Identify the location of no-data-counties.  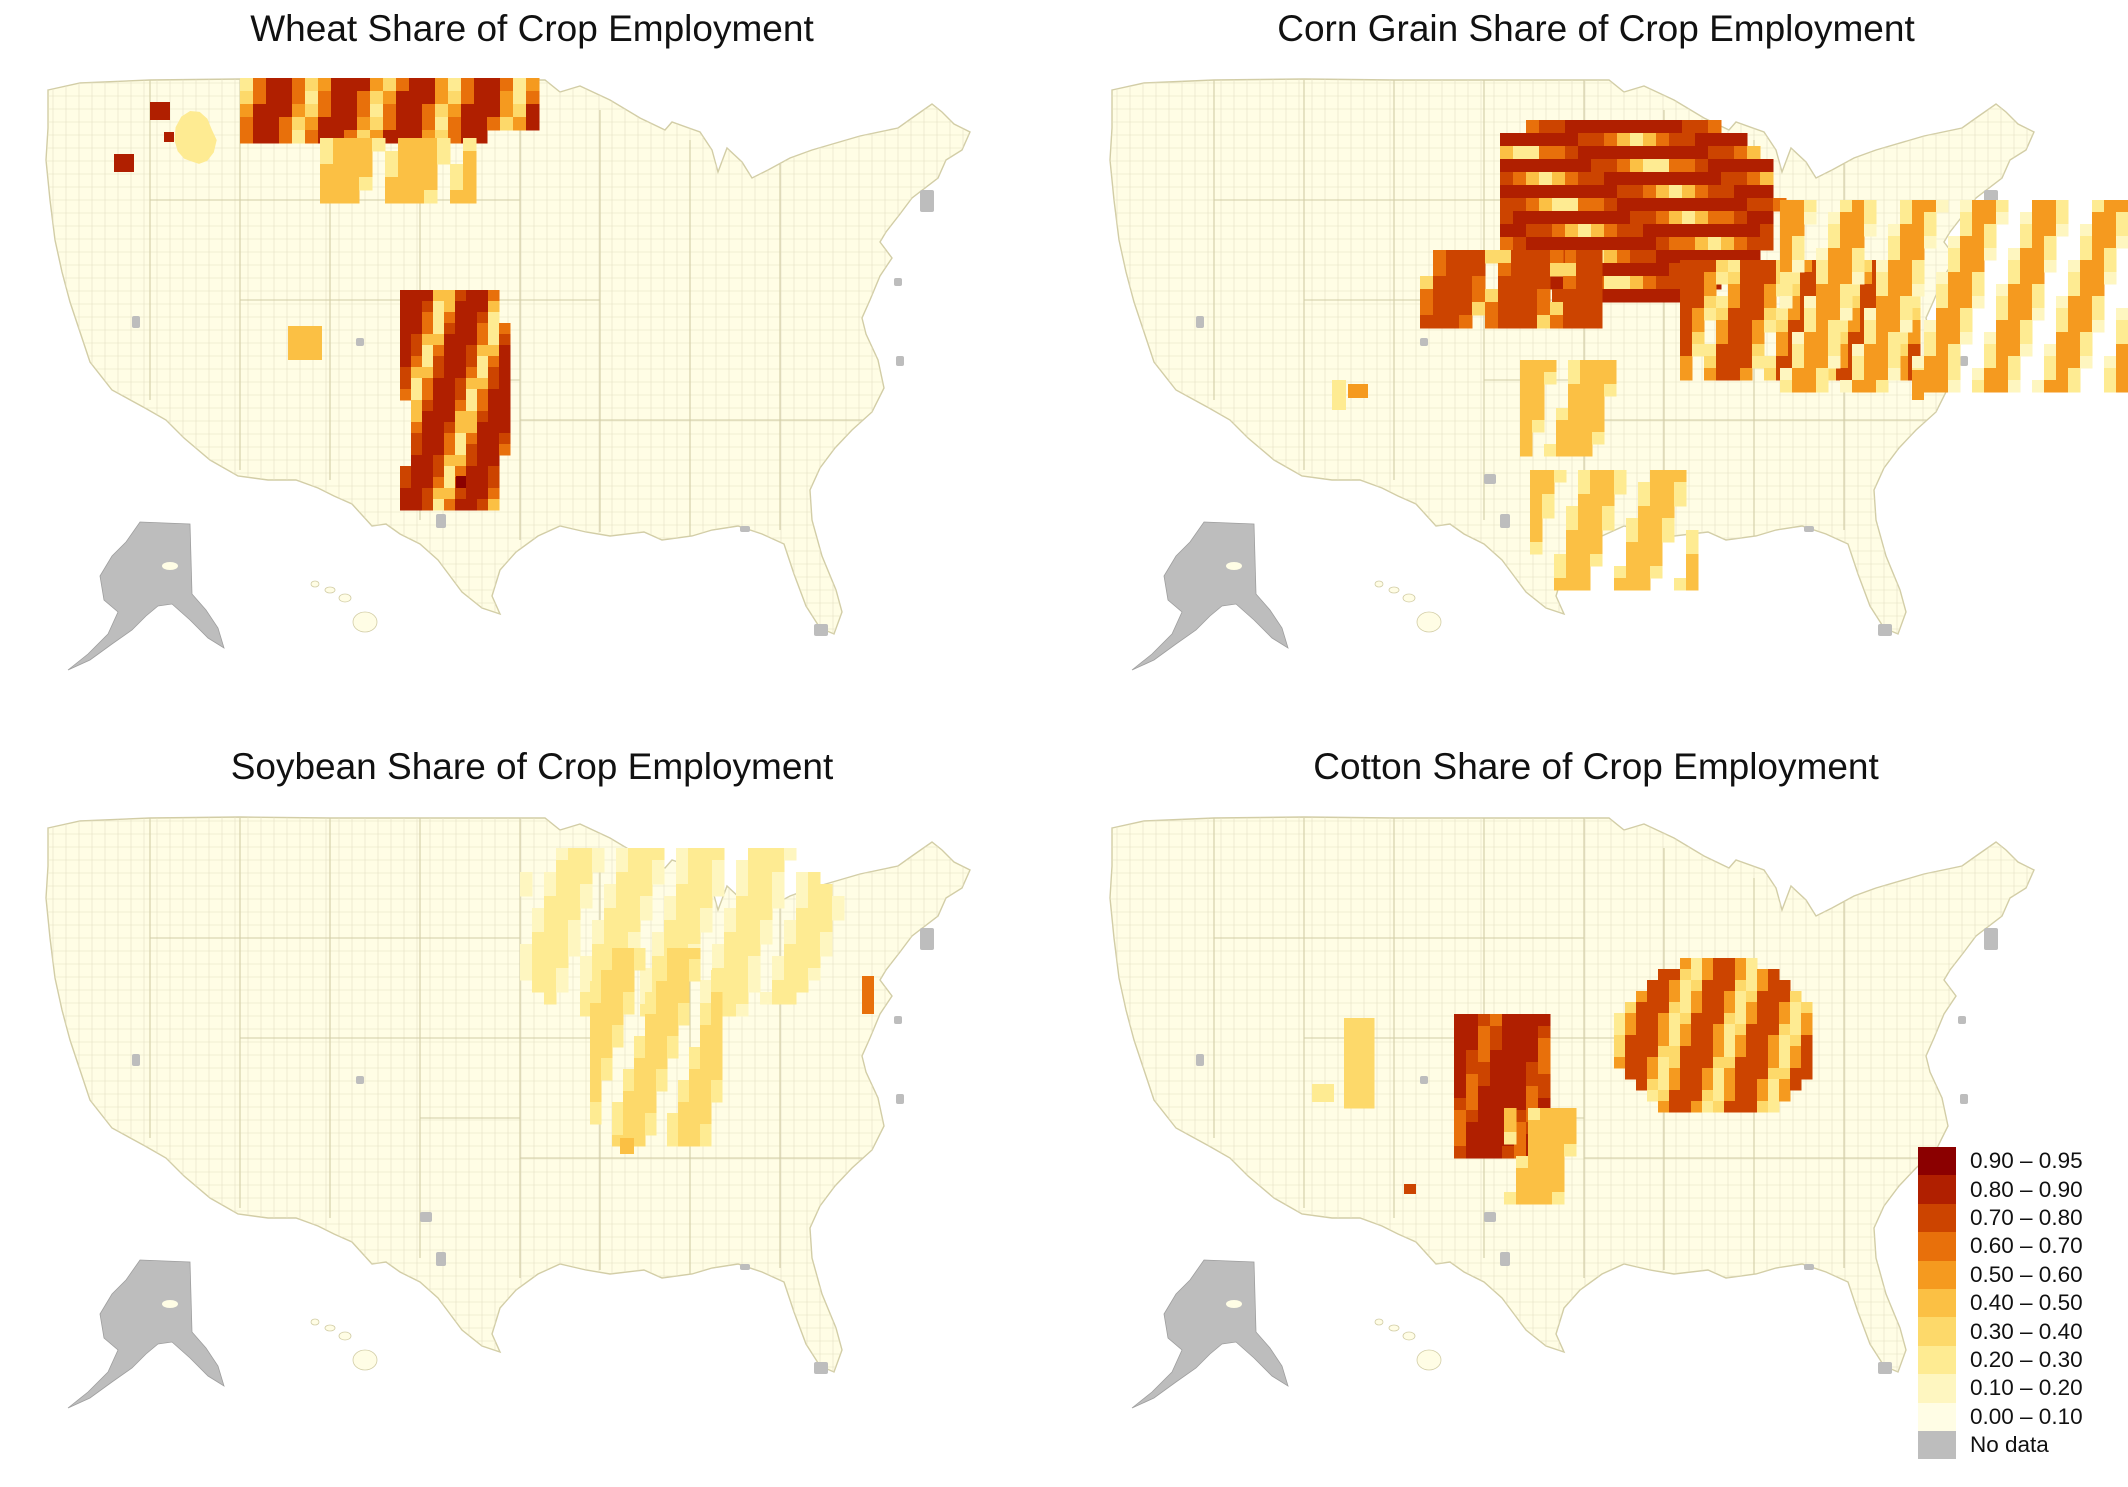
(1597, 1151).